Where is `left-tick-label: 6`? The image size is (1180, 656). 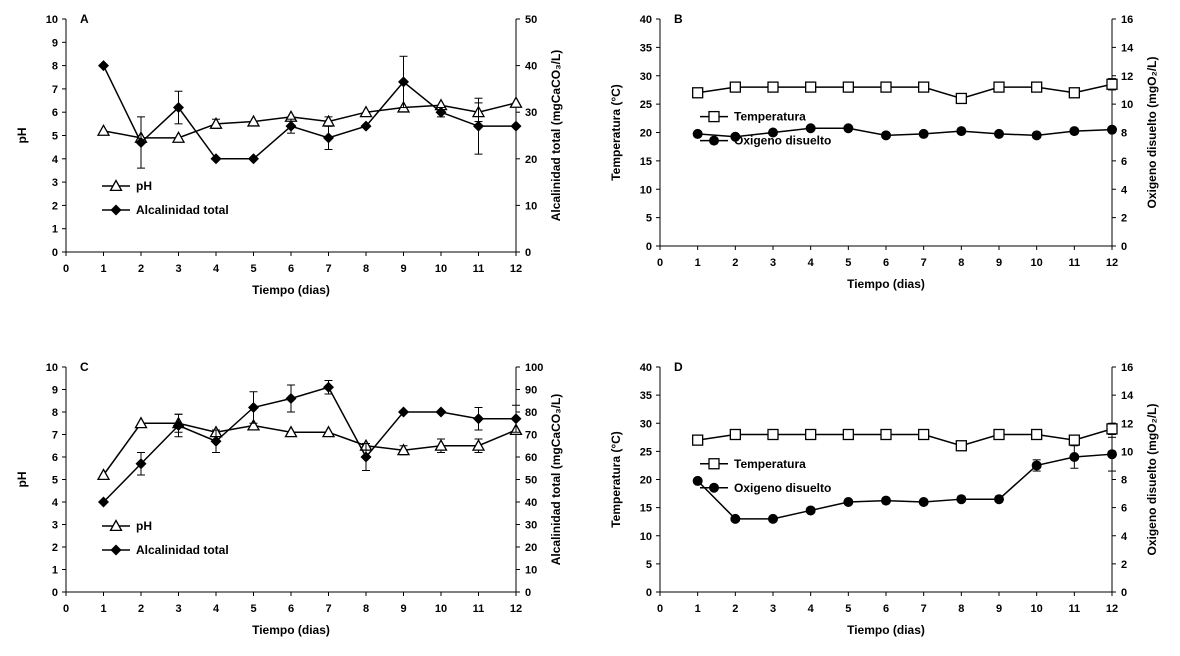 left-tick-label: 6 is located at coordinates (55, 113).